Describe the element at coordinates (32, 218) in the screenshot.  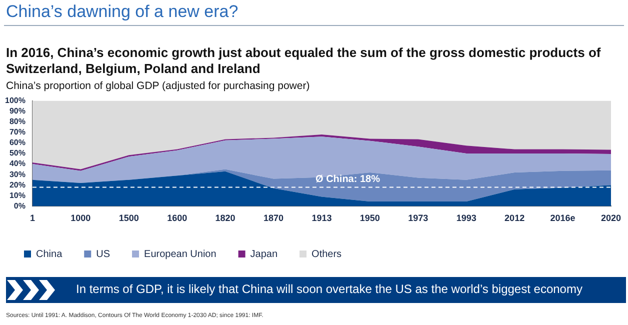
I see `x-tick-label: 1` at that location.